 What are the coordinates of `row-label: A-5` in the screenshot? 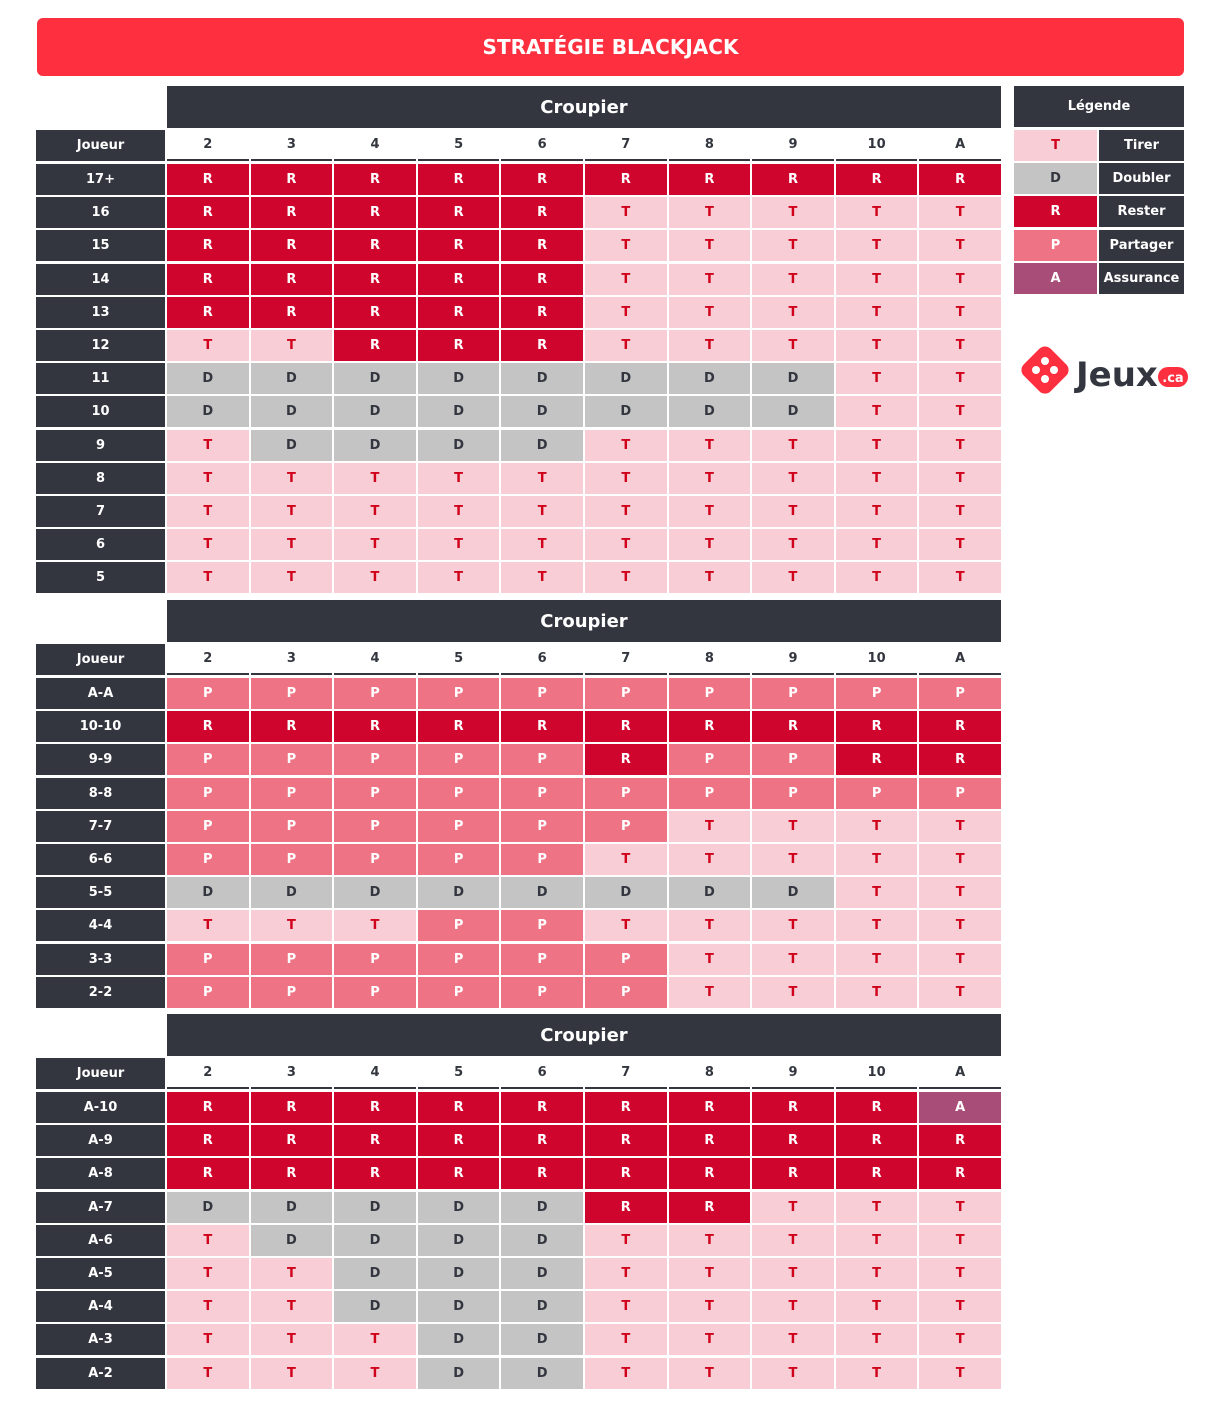 It's located at (100, 1273).